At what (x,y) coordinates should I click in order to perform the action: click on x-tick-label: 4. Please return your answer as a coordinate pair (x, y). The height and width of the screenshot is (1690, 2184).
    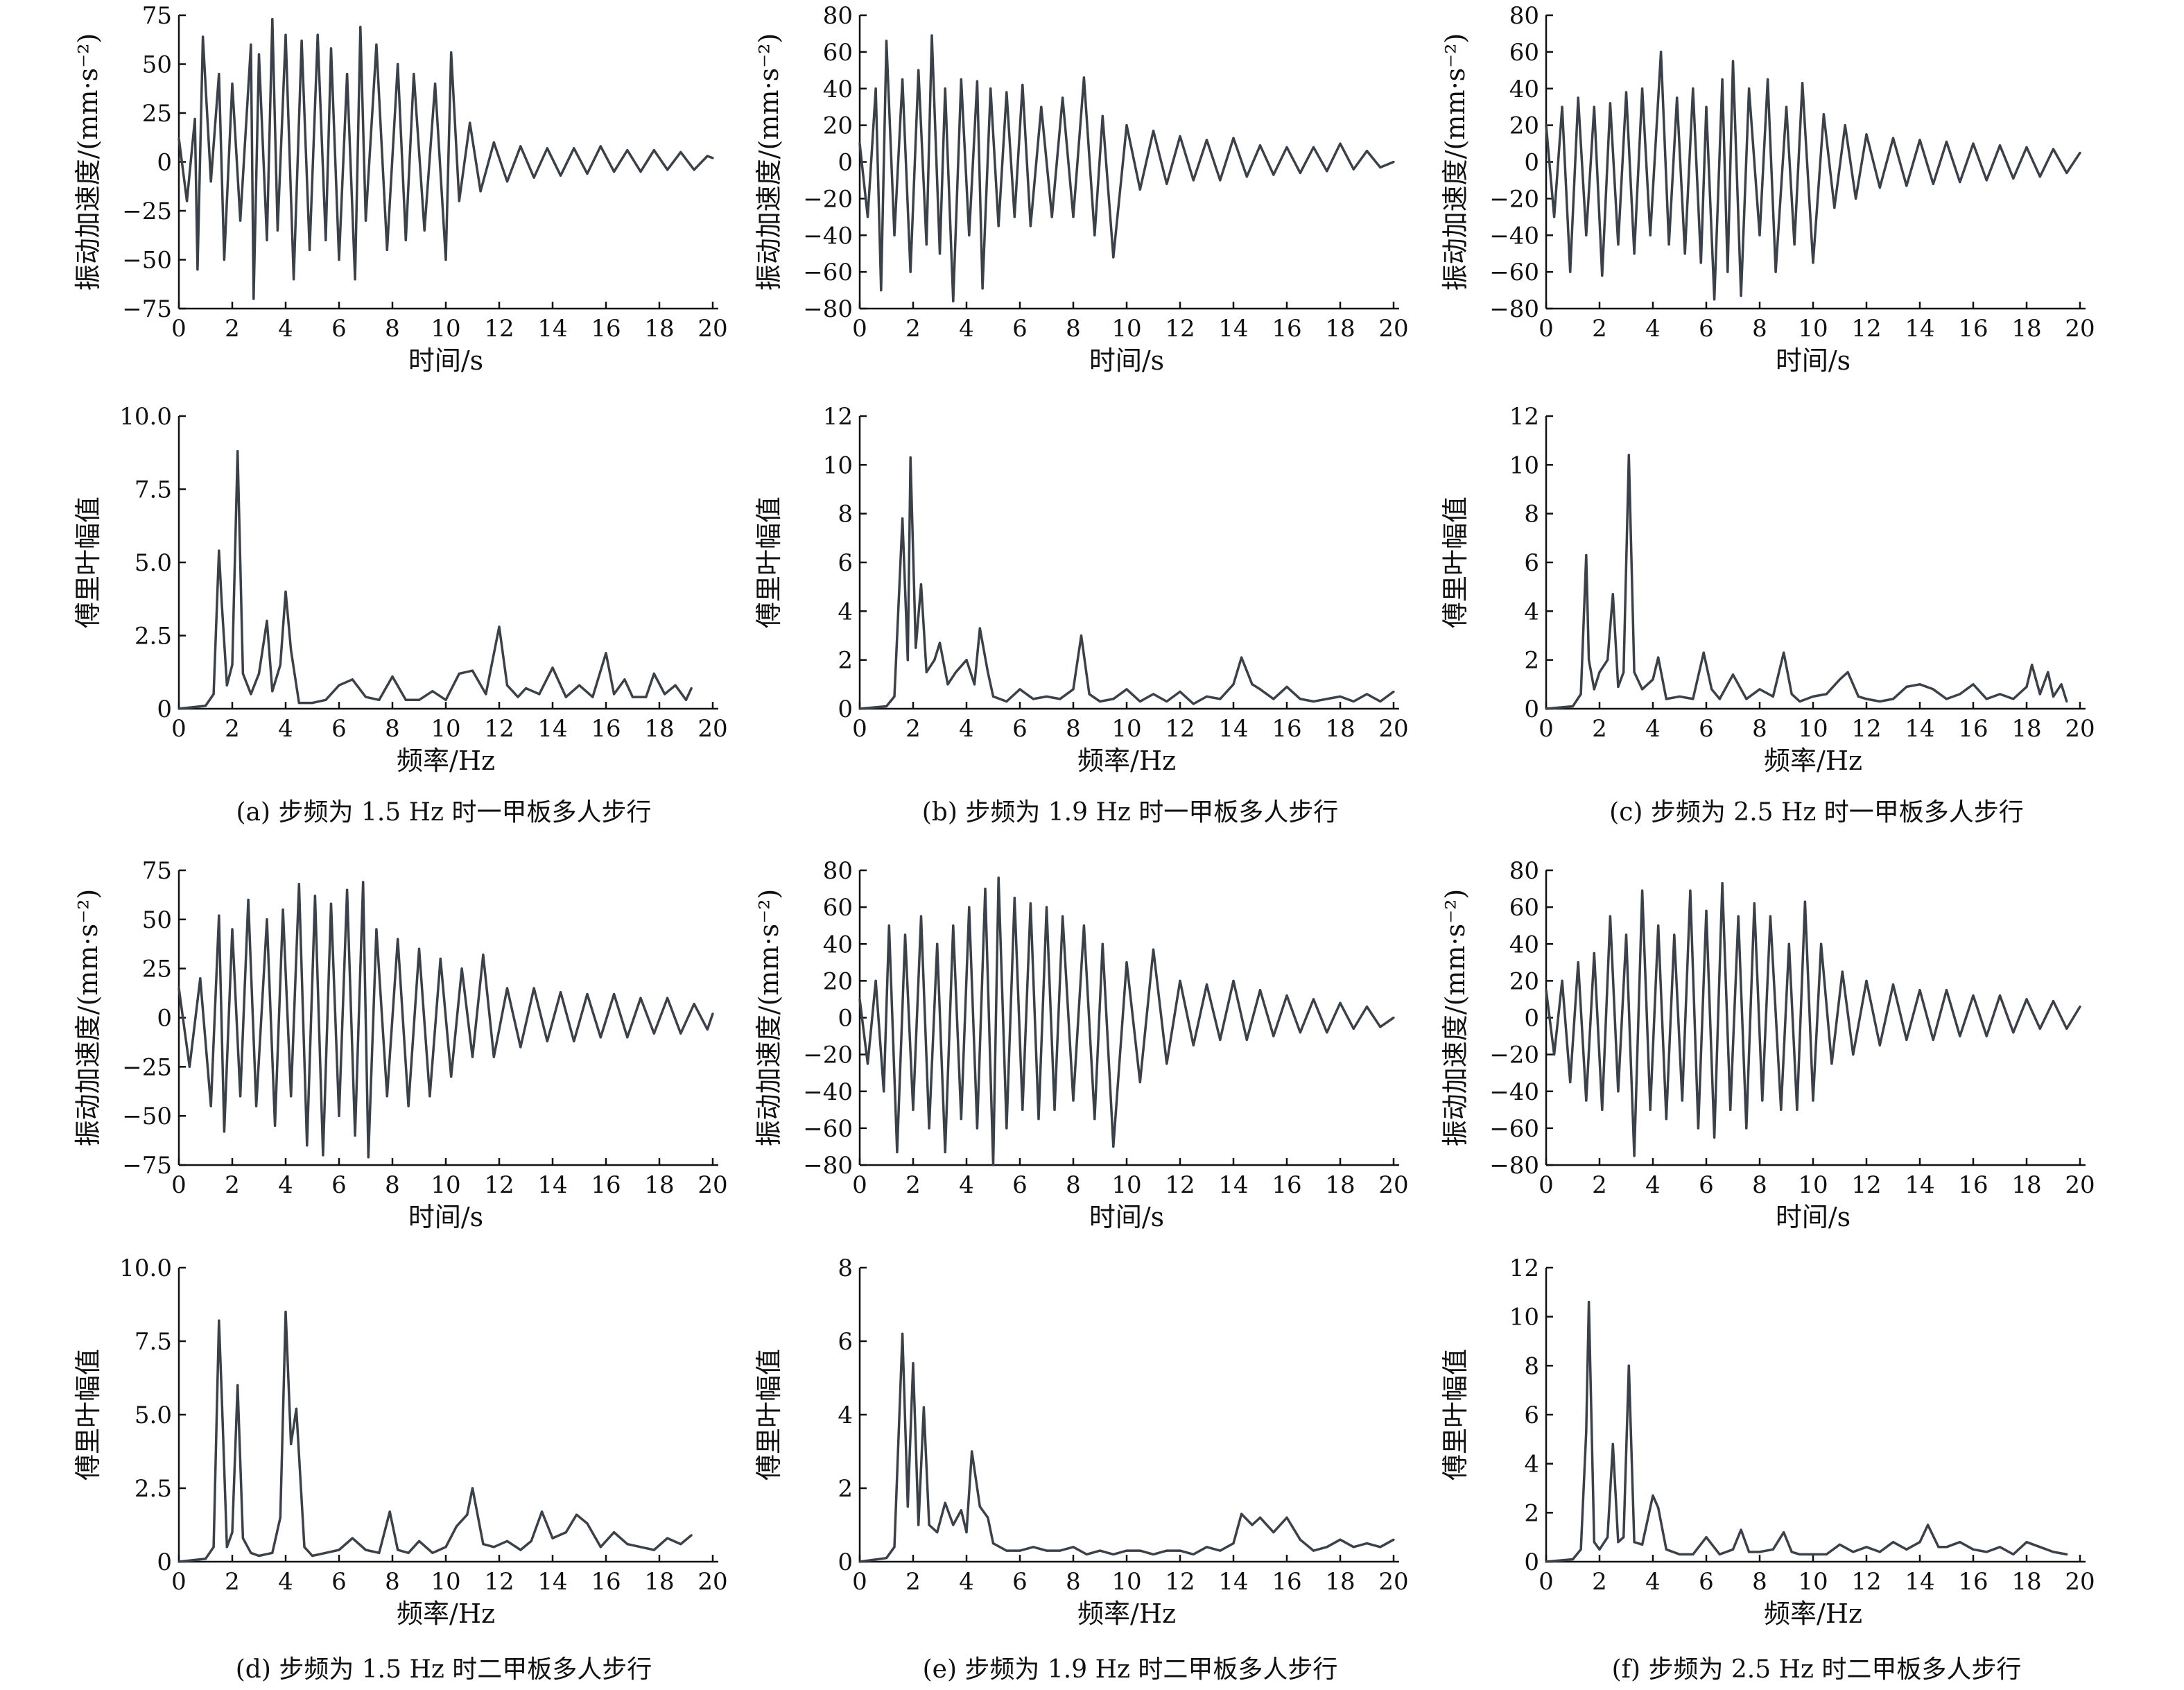
    Looking at the image, I should click on (1653, 1185).